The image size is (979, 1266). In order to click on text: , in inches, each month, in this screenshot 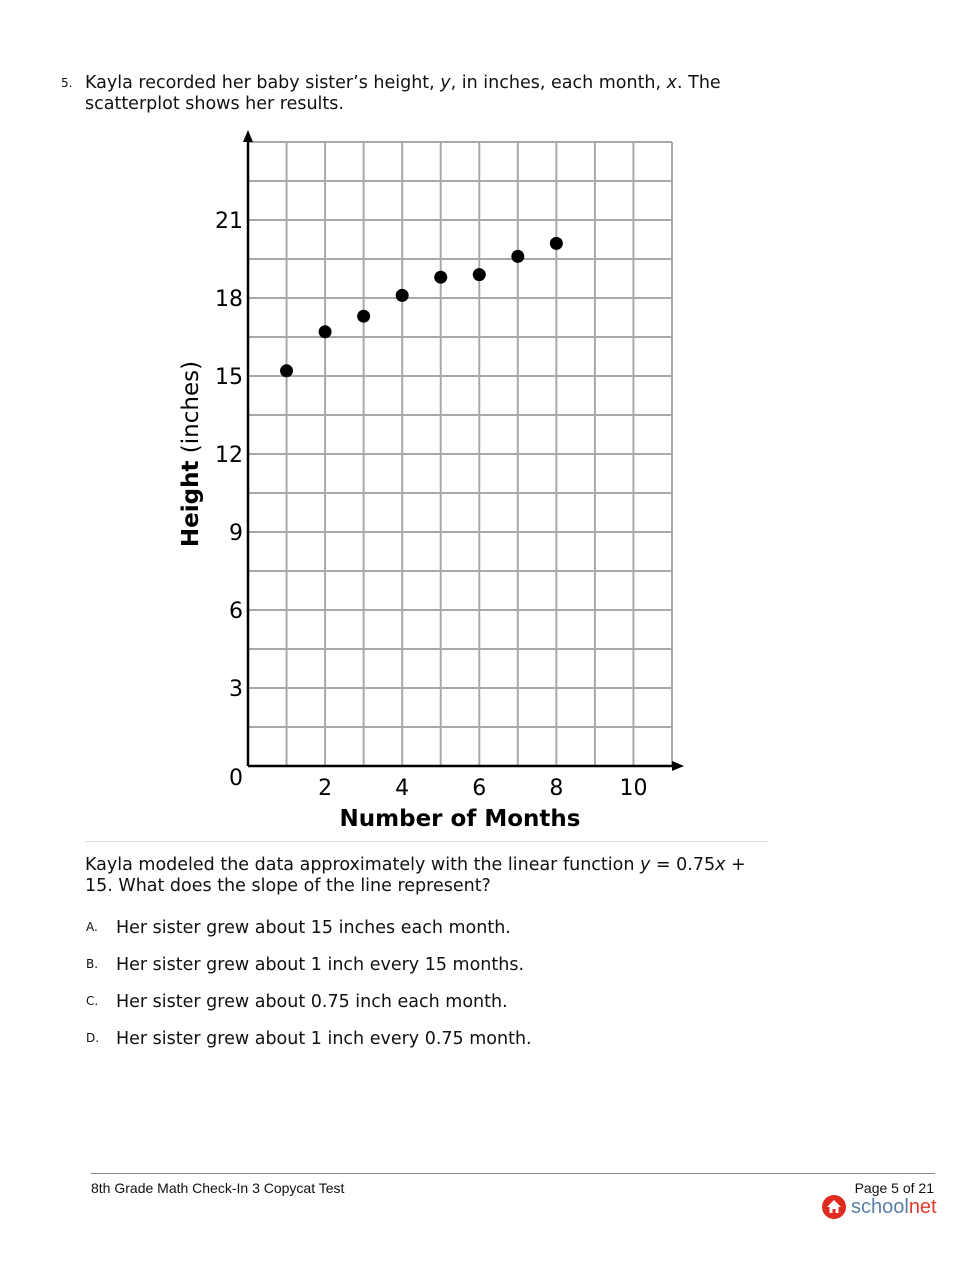, I will do `click(558, 83)`.